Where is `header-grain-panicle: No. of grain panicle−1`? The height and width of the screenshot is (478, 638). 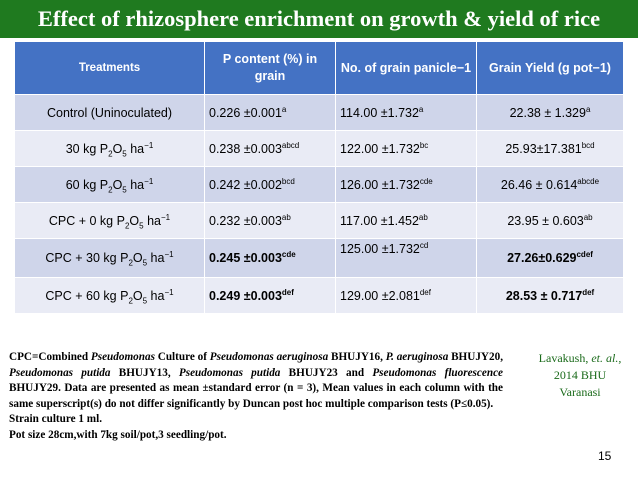 header-grain-panicle: No. of grain panicle−1 is located at coordinates (406, 68).